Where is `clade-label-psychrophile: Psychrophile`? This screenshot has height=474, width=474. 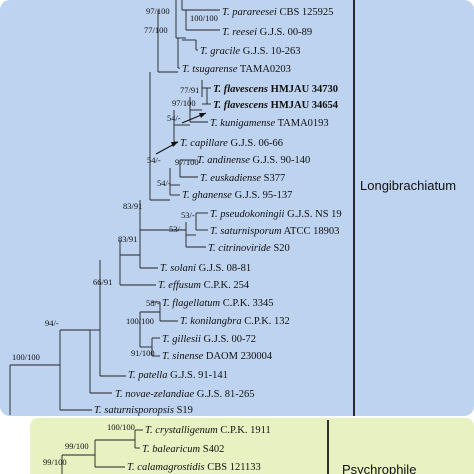 clade-label-psychrophile: Psychrophile is located at coordinates (379, 468).